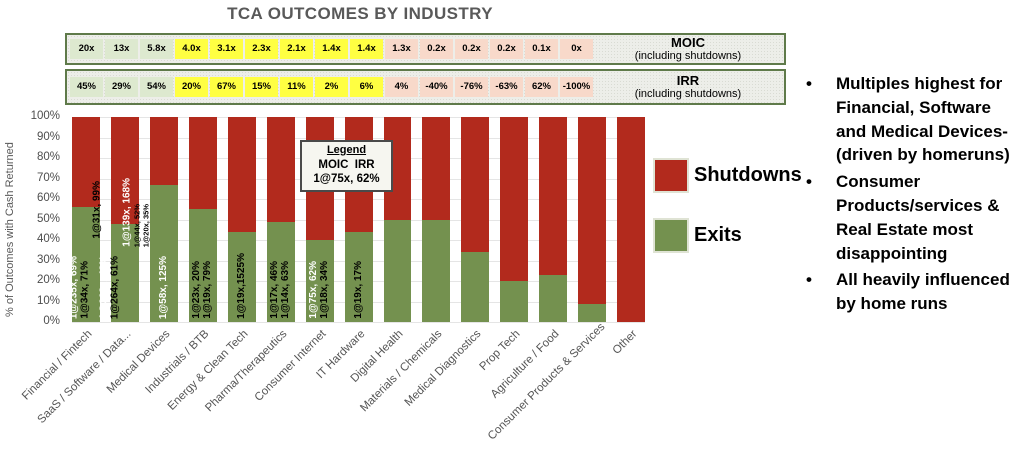 The height and width of the screenshot is (450, 1024). Describe the element at coordinates (241, 219) in the screenshot. I see `bar: 1@19x,1525%` at that location.